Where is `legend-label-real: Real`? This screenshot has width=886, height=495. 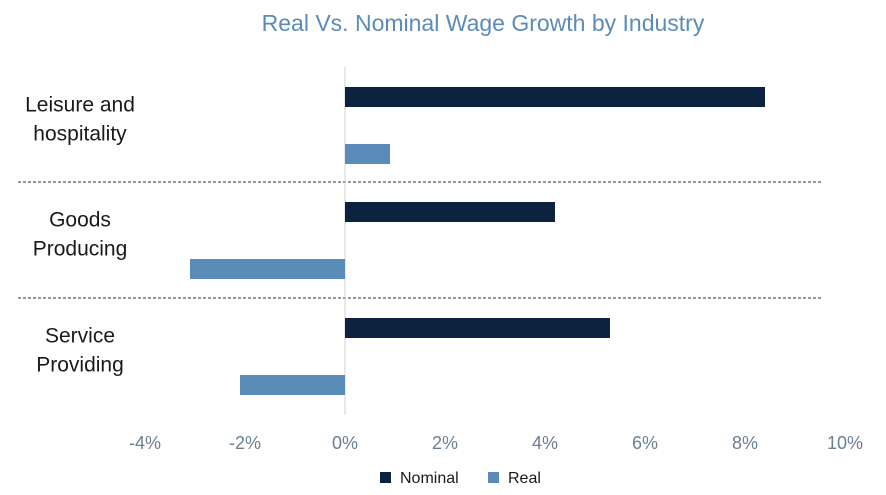
legend-label-real: Real is located at coordinates (524, 478).